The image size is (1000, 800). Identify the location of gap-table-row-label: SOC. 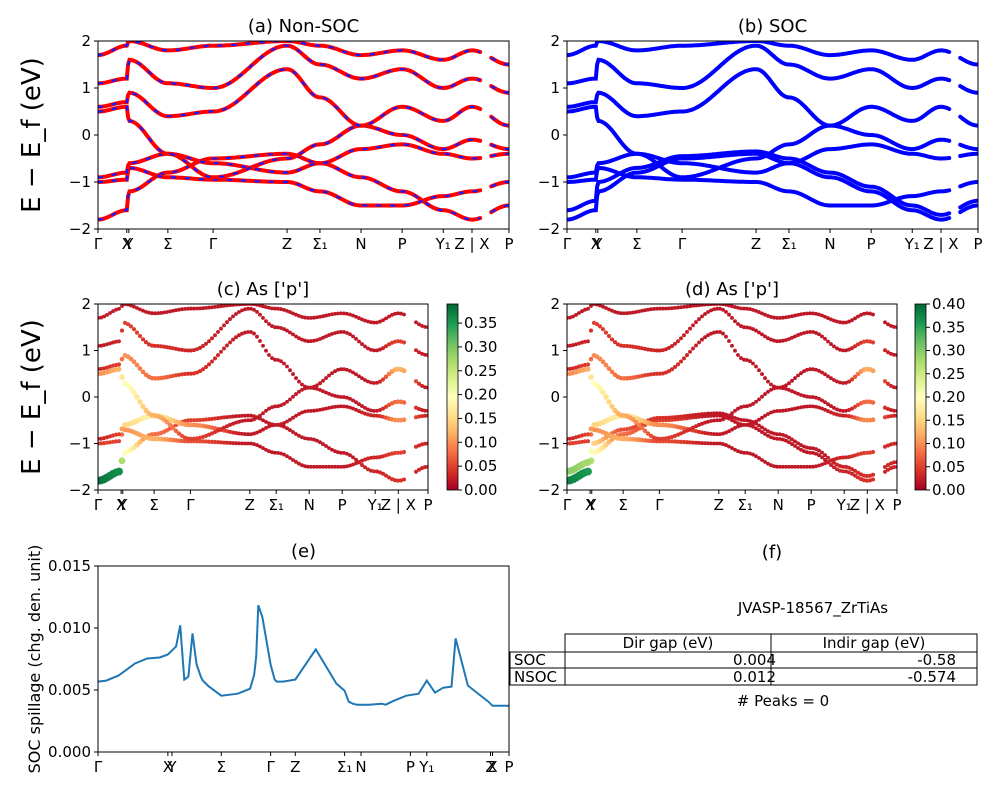
(530, 660).